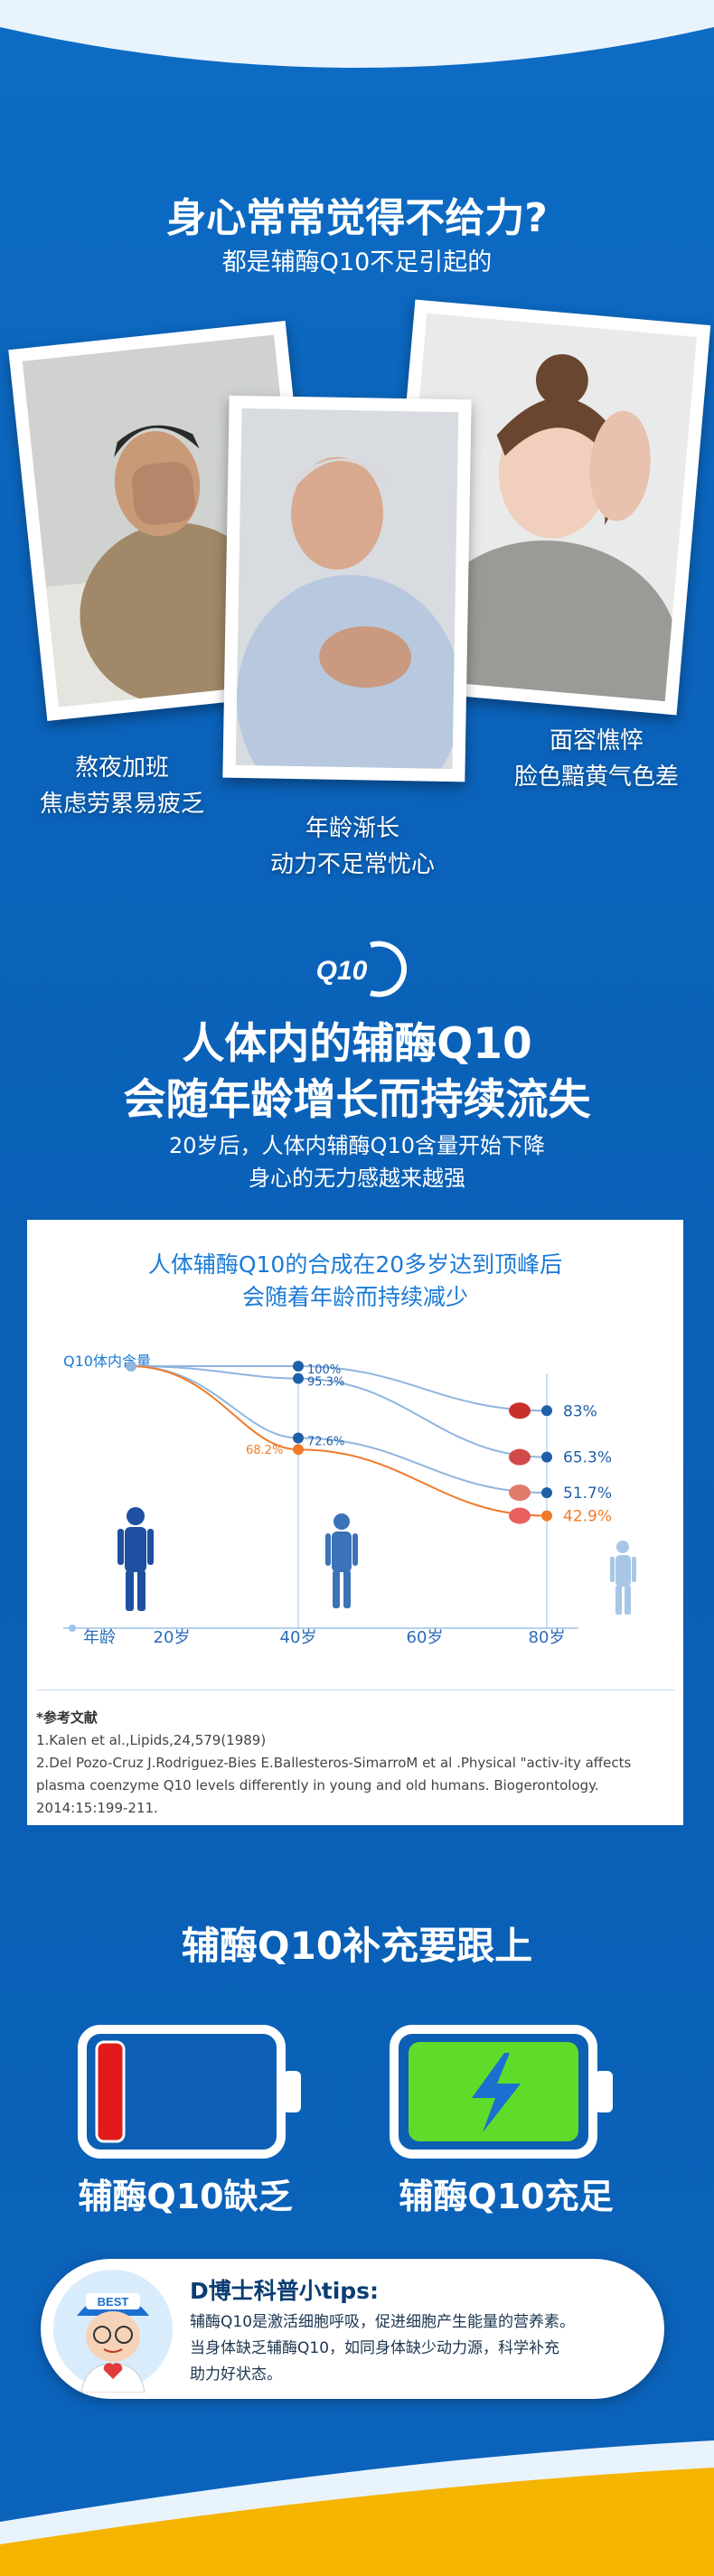 The image size is (714, 2576). I want to click on label-q10-sufficient: 辅酶Q10充足, so click(507, 2196).